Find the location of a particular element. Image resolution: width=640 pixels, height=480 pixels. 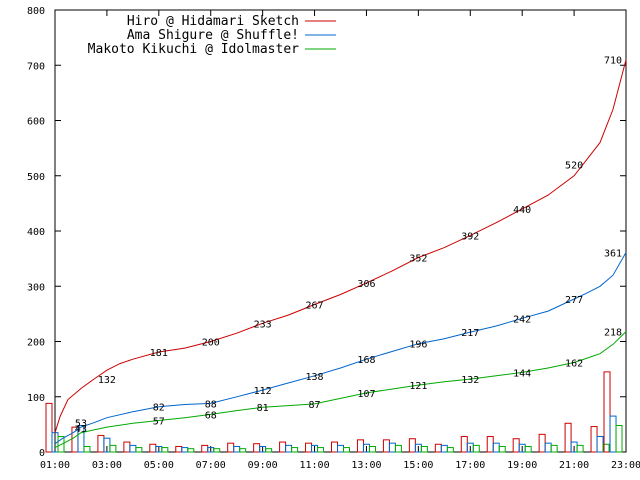

x-tick-label: 05:00 is located at coordinates (159, 465).